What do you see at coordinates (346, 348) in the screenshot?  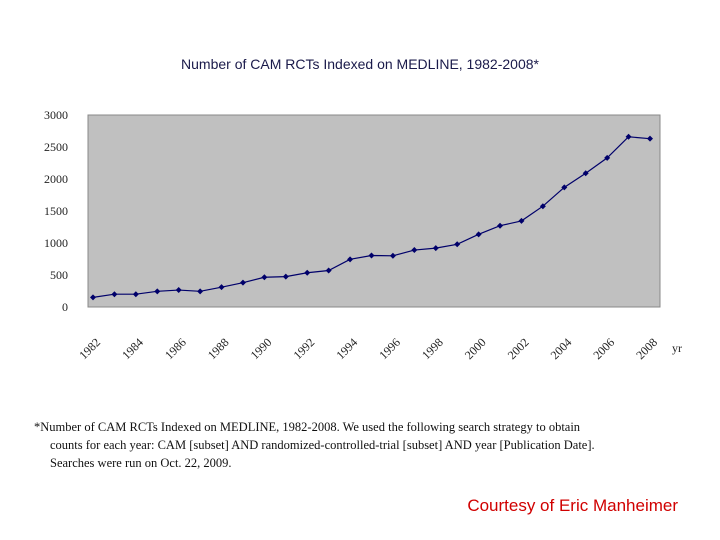 I see `x-tick-label: 1994` at bounding box center [346, 348].